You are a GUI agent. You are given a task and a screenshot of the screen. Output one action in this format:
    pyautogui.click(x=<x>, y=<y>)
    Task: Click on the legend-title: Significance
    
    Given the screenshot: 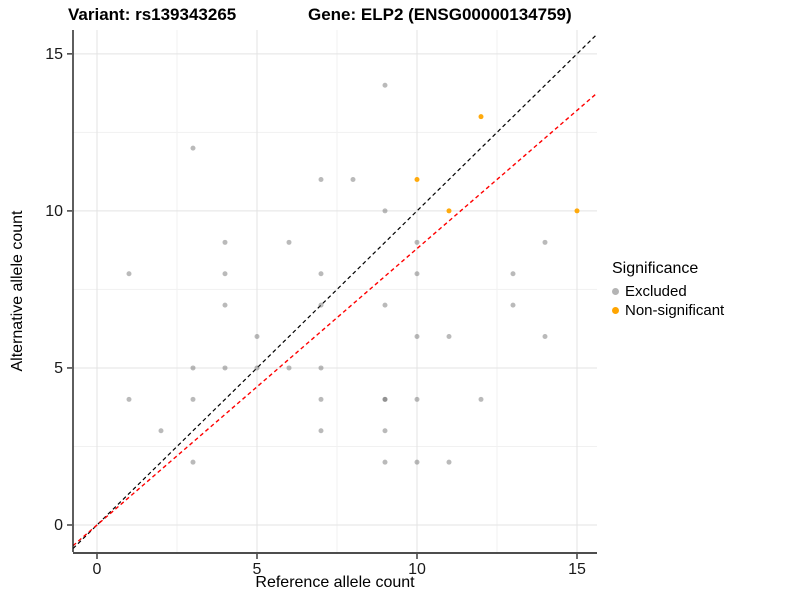 What is the action you would take?
    pyautogui.click(x=655, y=268)
    